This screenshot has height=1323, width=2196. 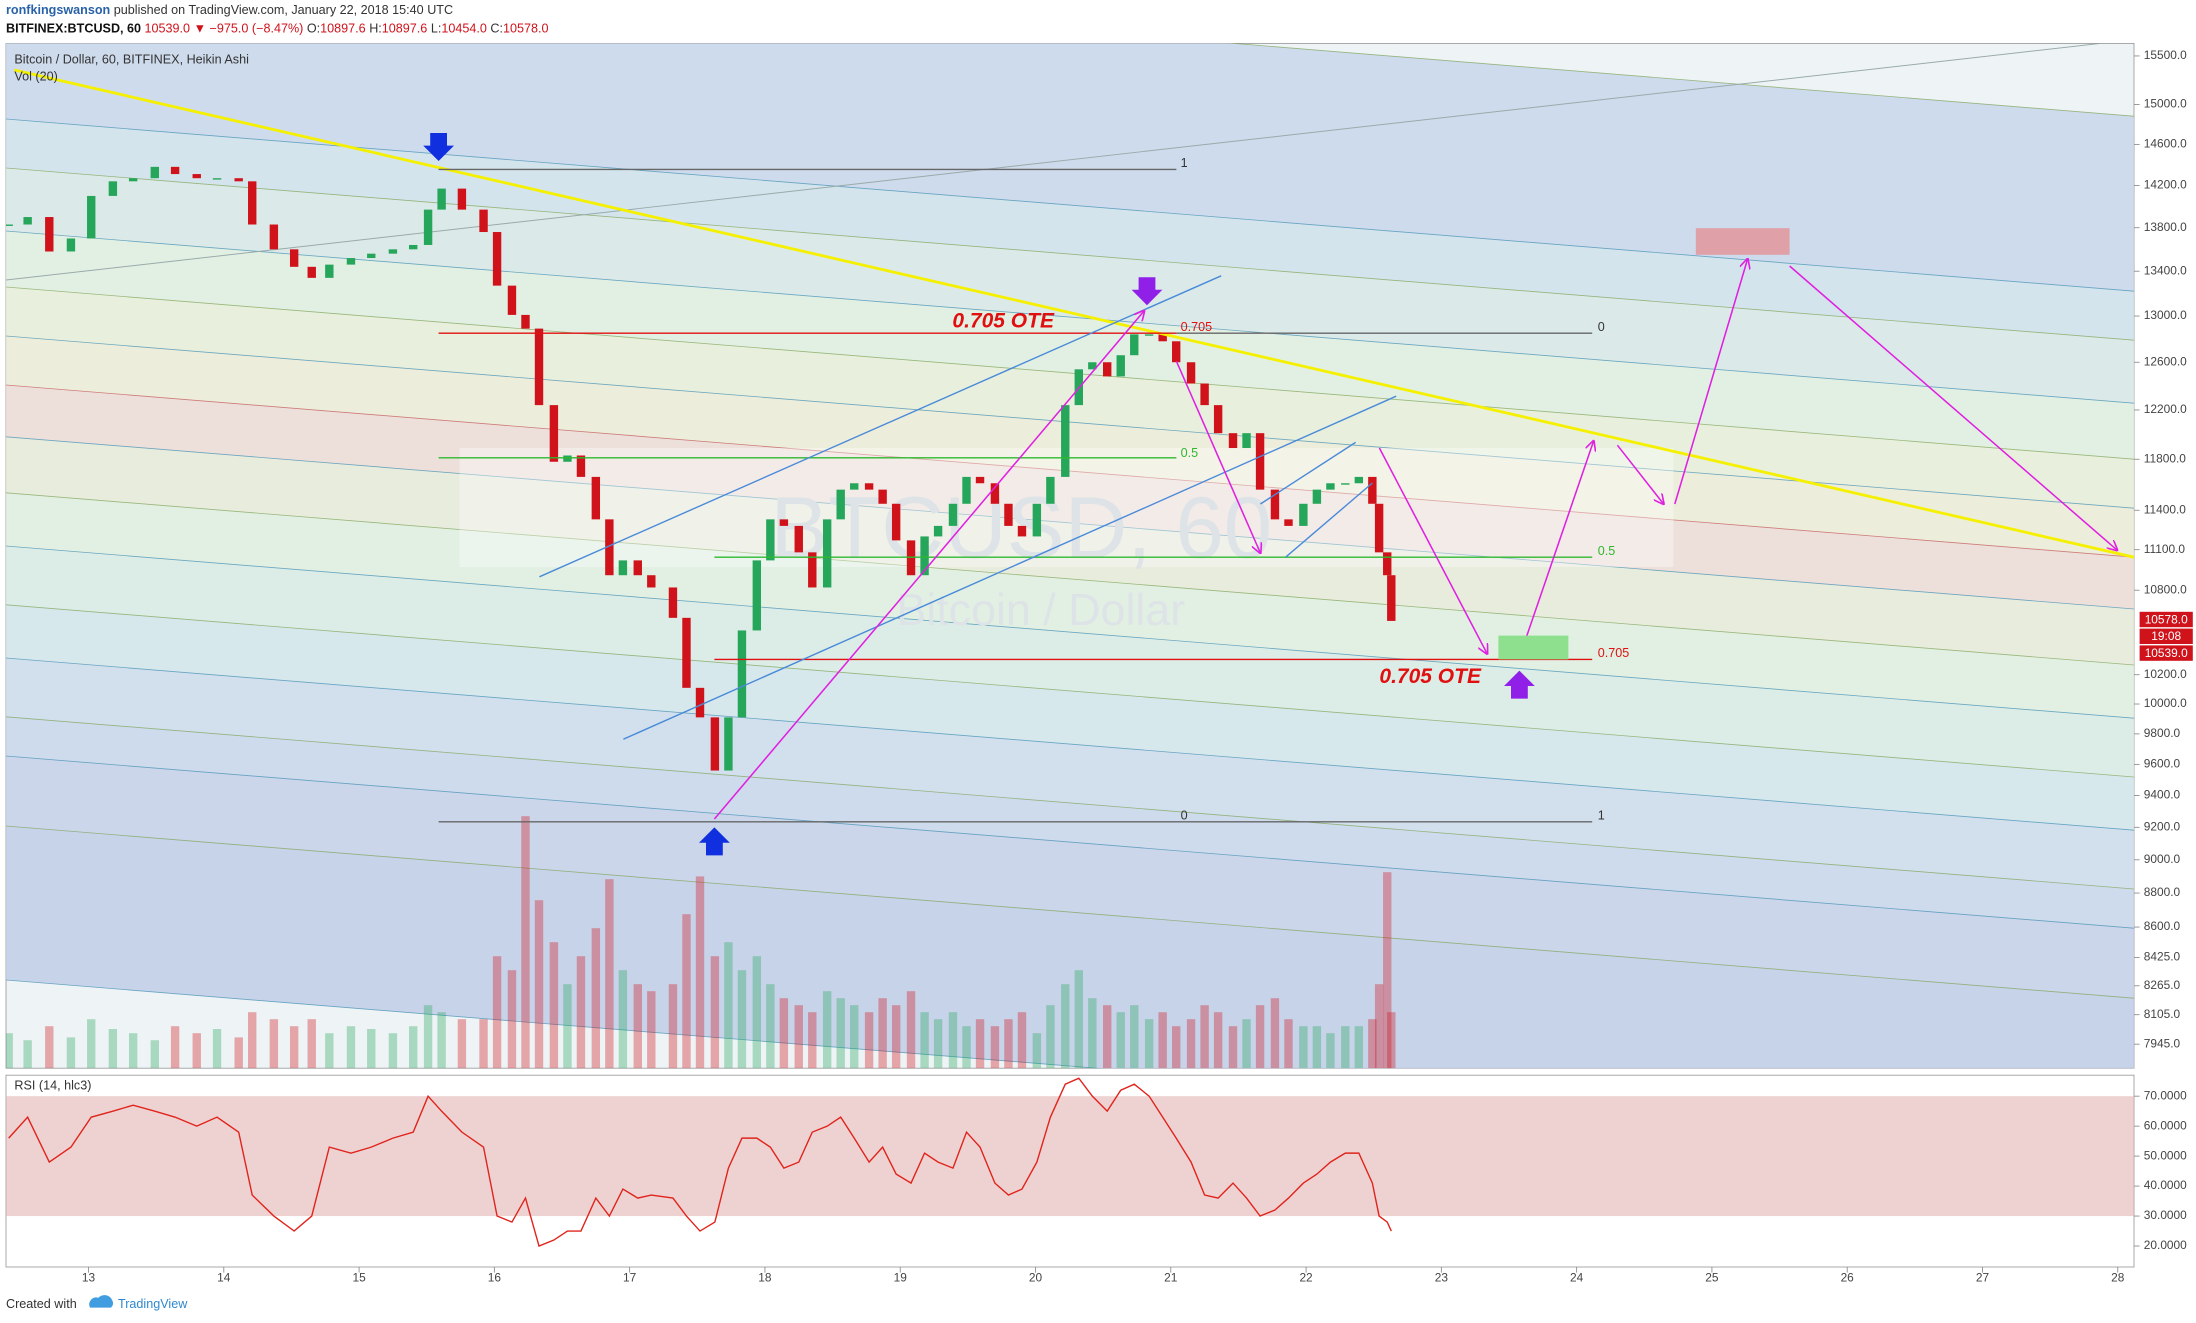 I want to click on y-tick-label: 11800.0, so click(x=2165, y=458).